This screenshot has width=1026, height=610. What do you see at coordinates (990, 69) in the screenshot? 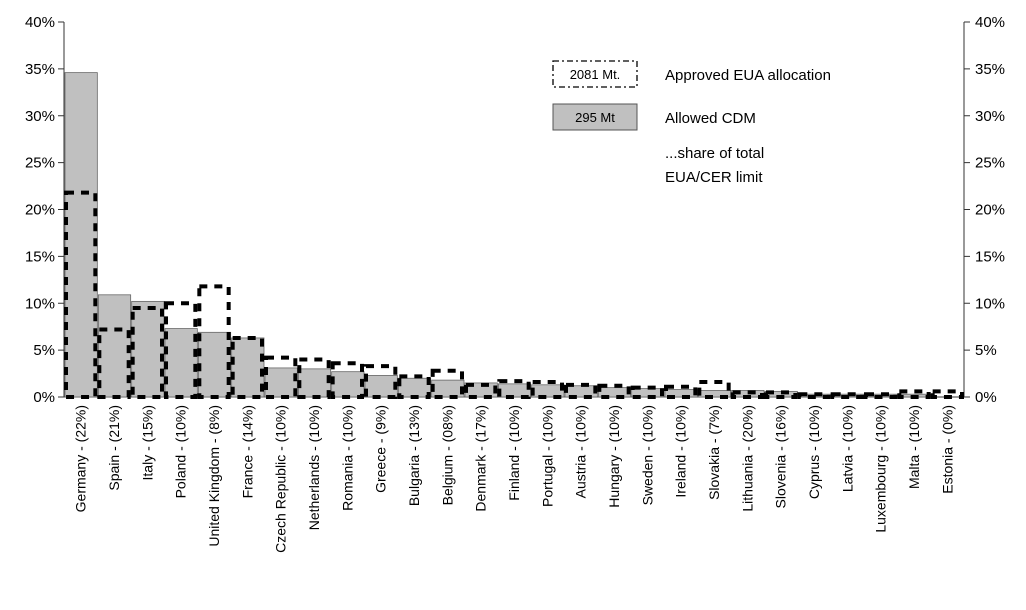
I see `y-tick-label-right: 35%` at bounding box center [990, 69].